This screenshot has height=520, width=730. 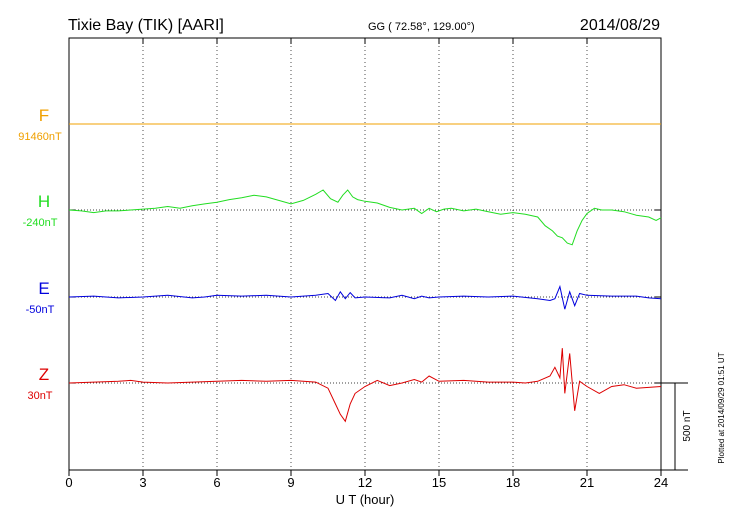 What do you see at coordinates (40, 137) in the screenshot?
I see `series-baseline-f: 91460nT` at bounding box center [40, 137].